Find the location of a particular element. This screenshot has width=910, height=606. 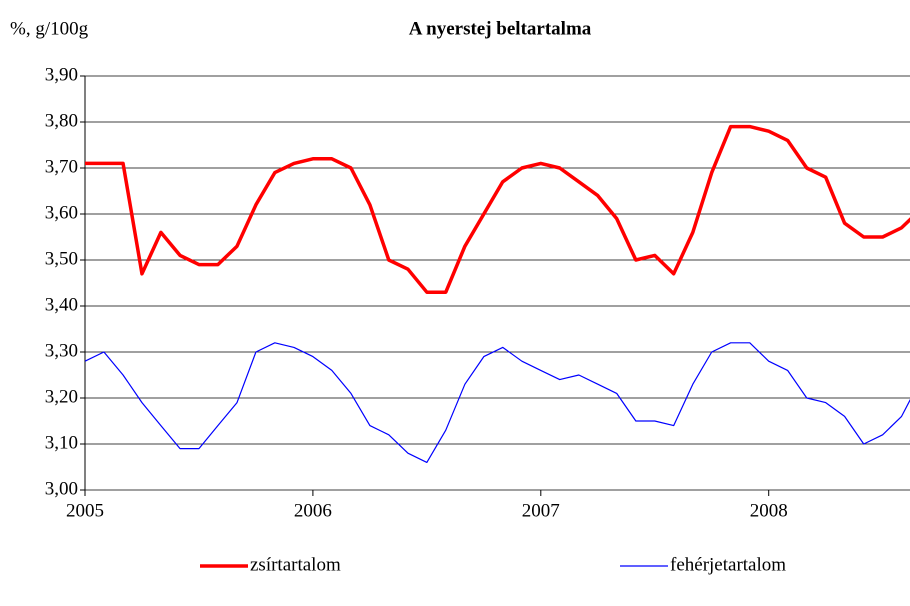

x-tick-label: 2006 is located at coordinates (313, 510).